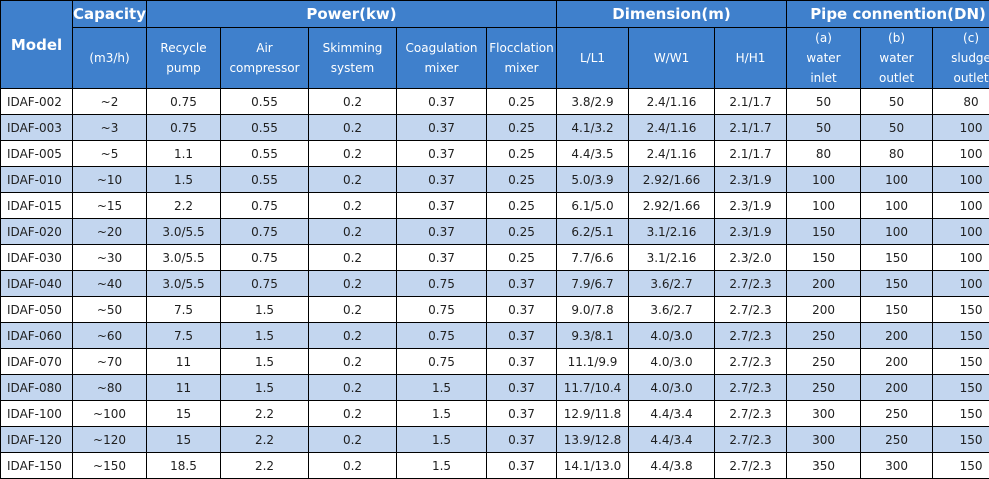 This screenshot has height=479, width=989. I want to click on cell-model: IDAF-002, so click(37, 102).